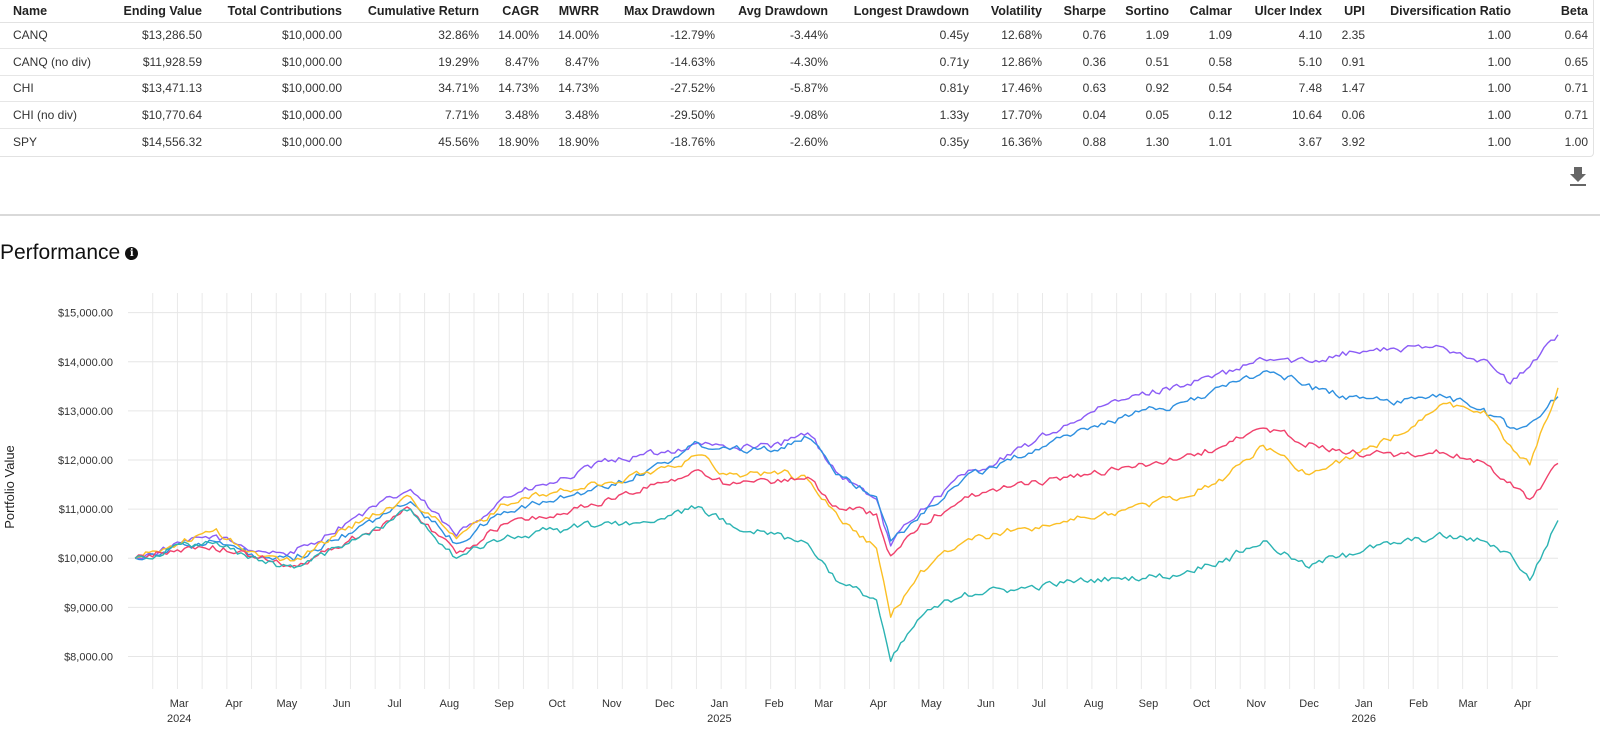  I want to click on table-cell: 0.65, so click(1555, 62).